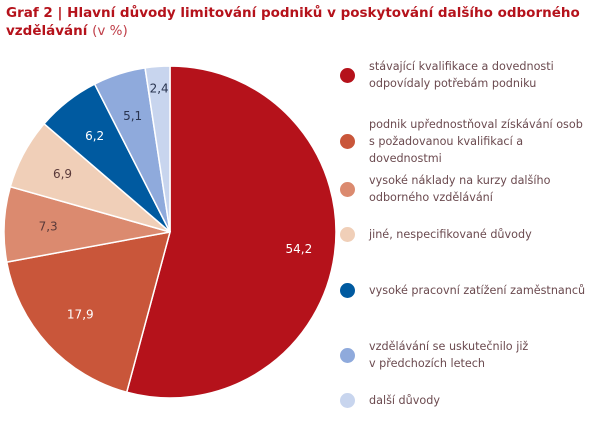  Describe the element at coordinates (110, 31) in the screenshot. I see `chart-title-unit: (v %)` at that location.